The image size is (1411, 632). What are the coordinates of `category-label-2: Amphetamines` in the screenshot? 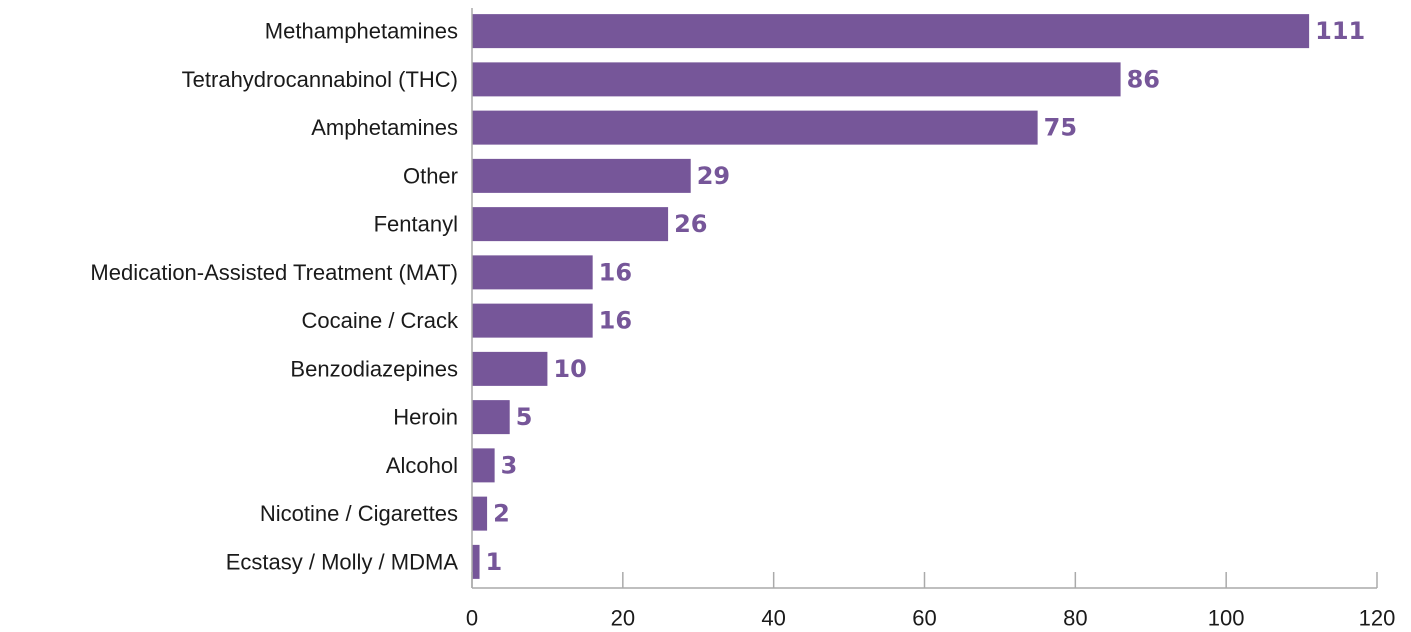 It's located at (384, 127).